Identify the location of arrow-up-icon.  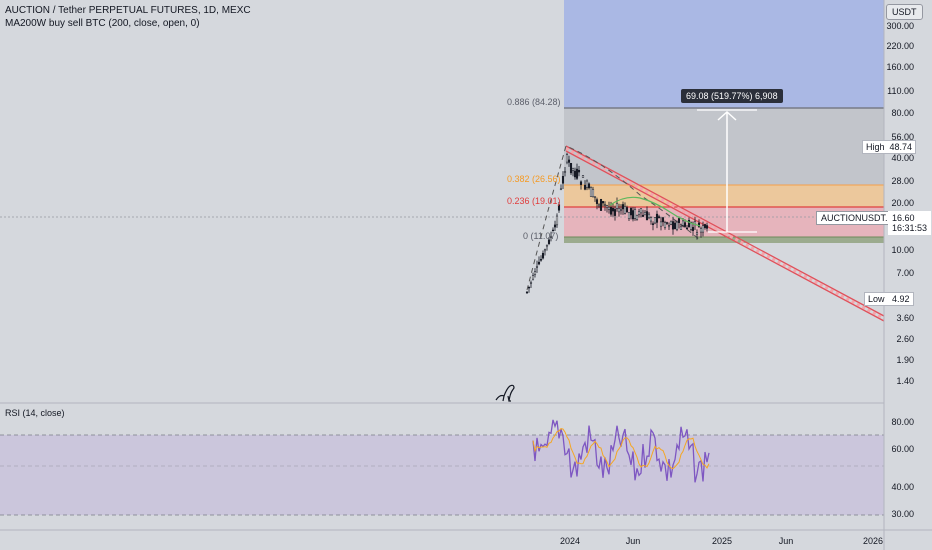
(727, 115).